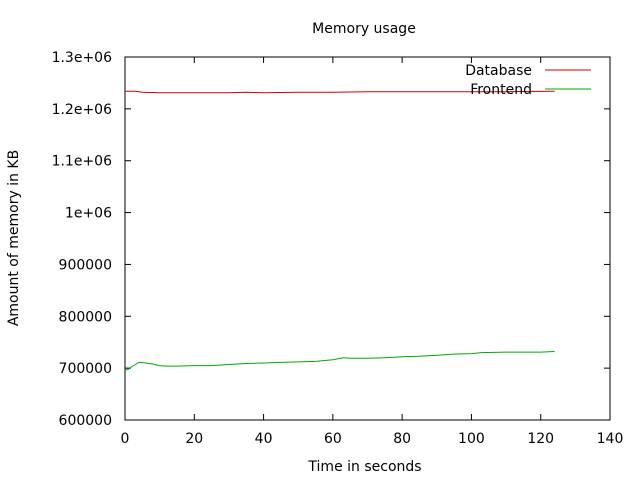 The image size is (640, 480). I want to click on series-line-frontend, so click(339, 361).